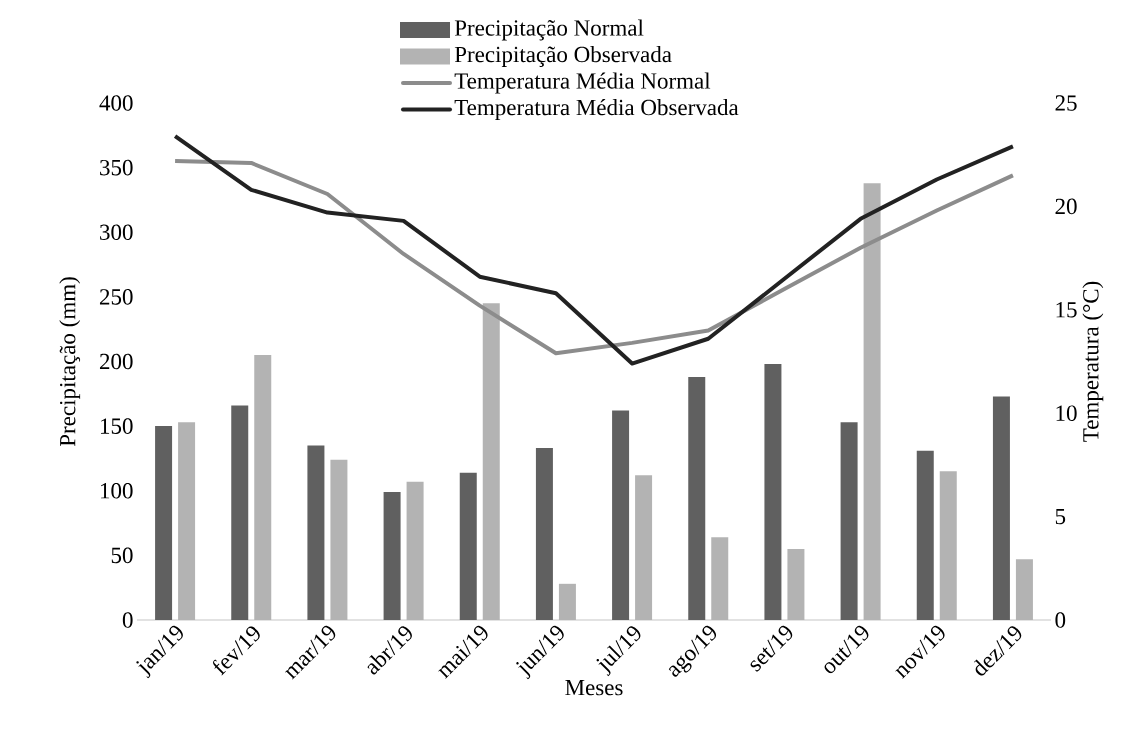 The width and height of the screenshot is (1132, 742). I want to click on y2-tick-label: 5, so click(1060, 516).